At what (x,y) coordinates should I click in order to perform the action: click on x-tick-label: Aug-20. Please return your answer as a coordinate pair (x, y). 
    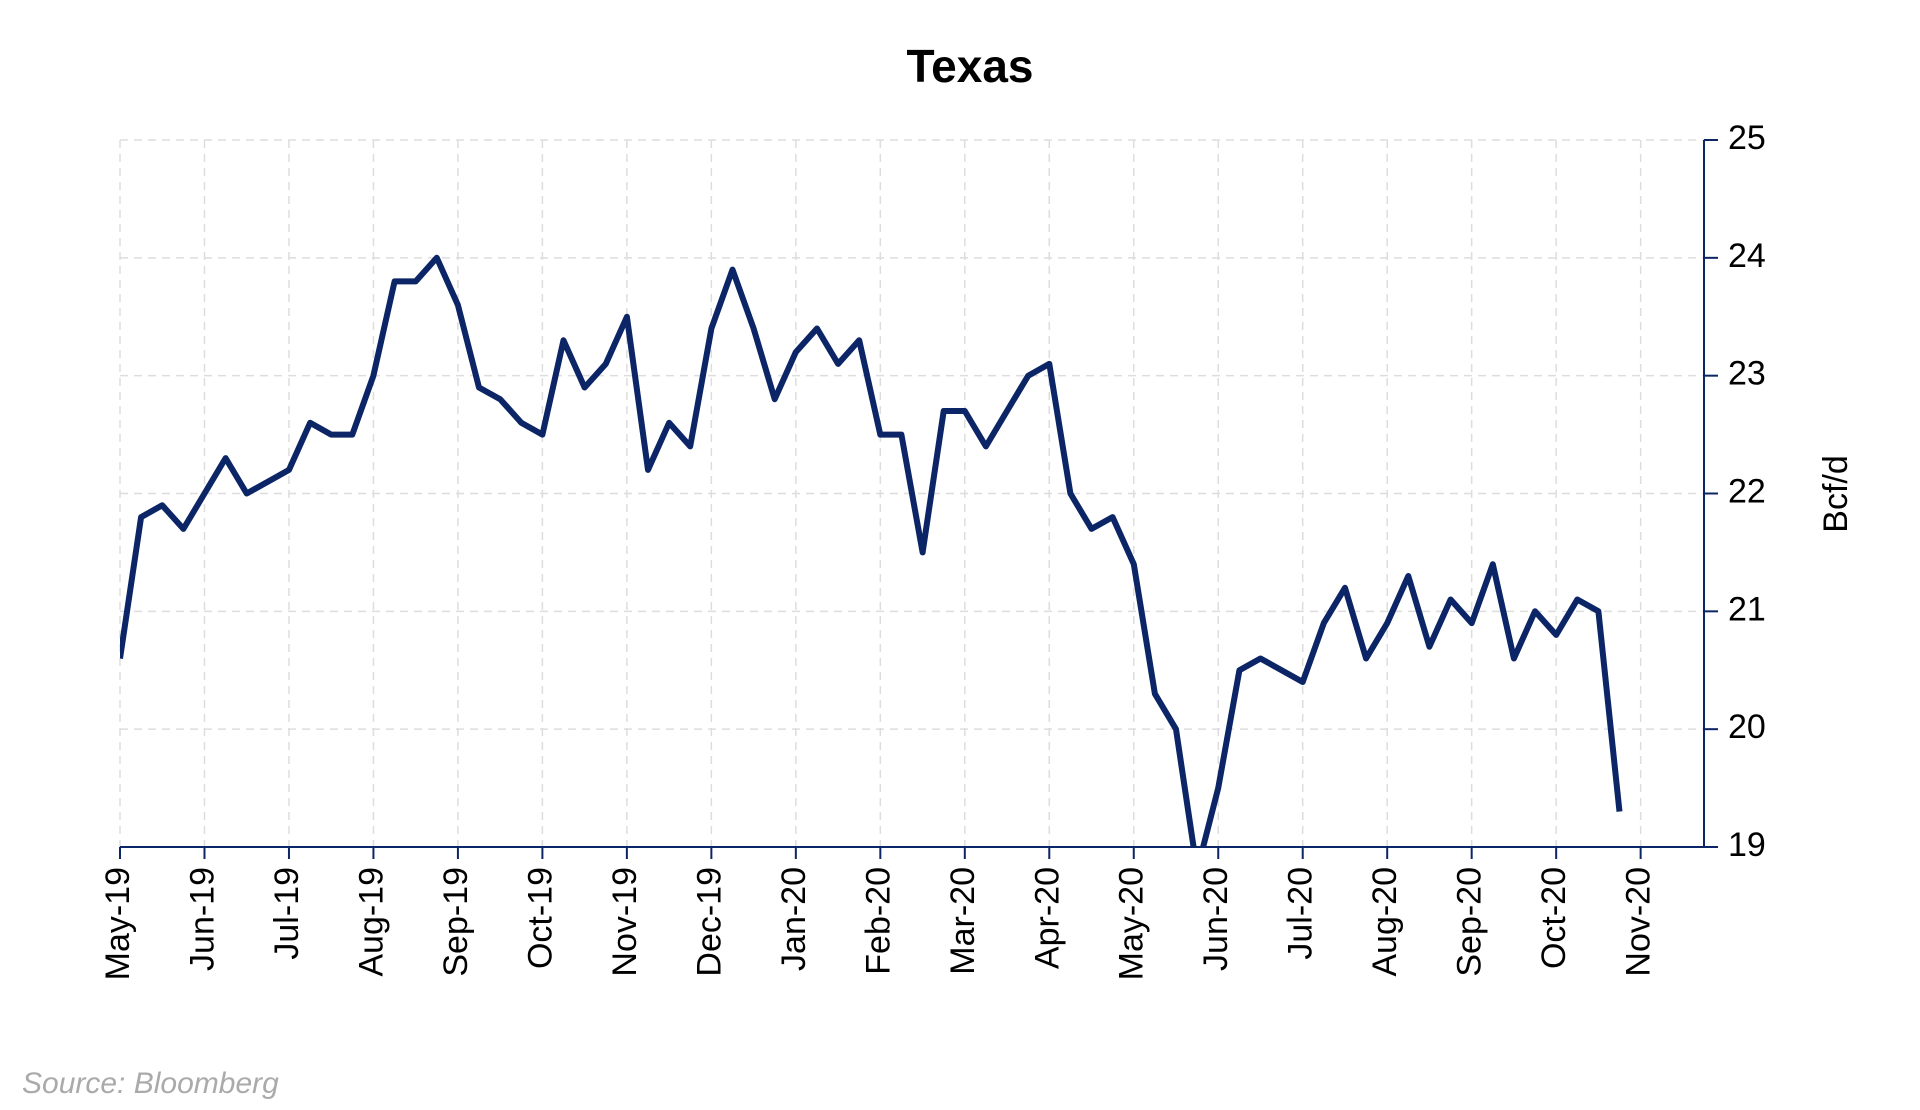
    Looking at the image, I should click on (1385, 922).